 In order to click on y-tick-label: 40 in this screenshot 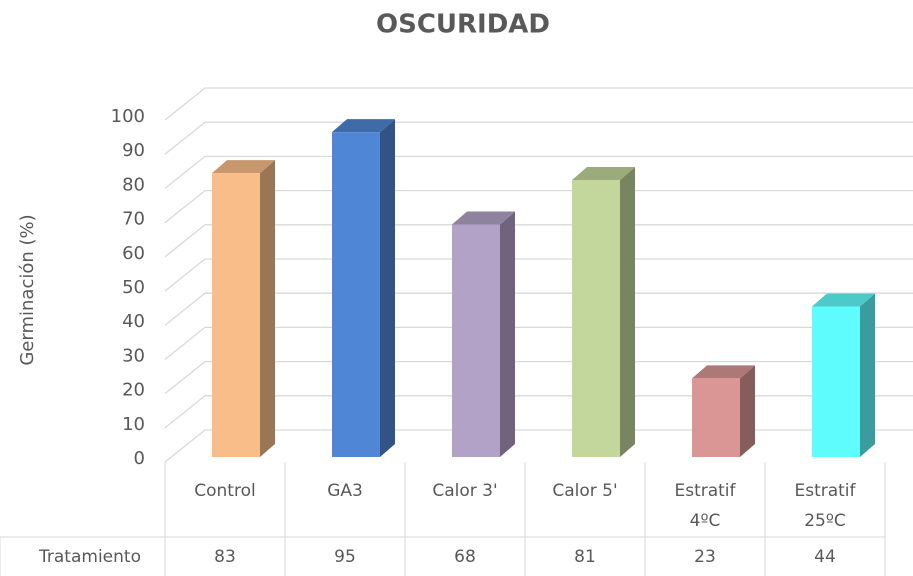, I will do `click(133, 321)`.